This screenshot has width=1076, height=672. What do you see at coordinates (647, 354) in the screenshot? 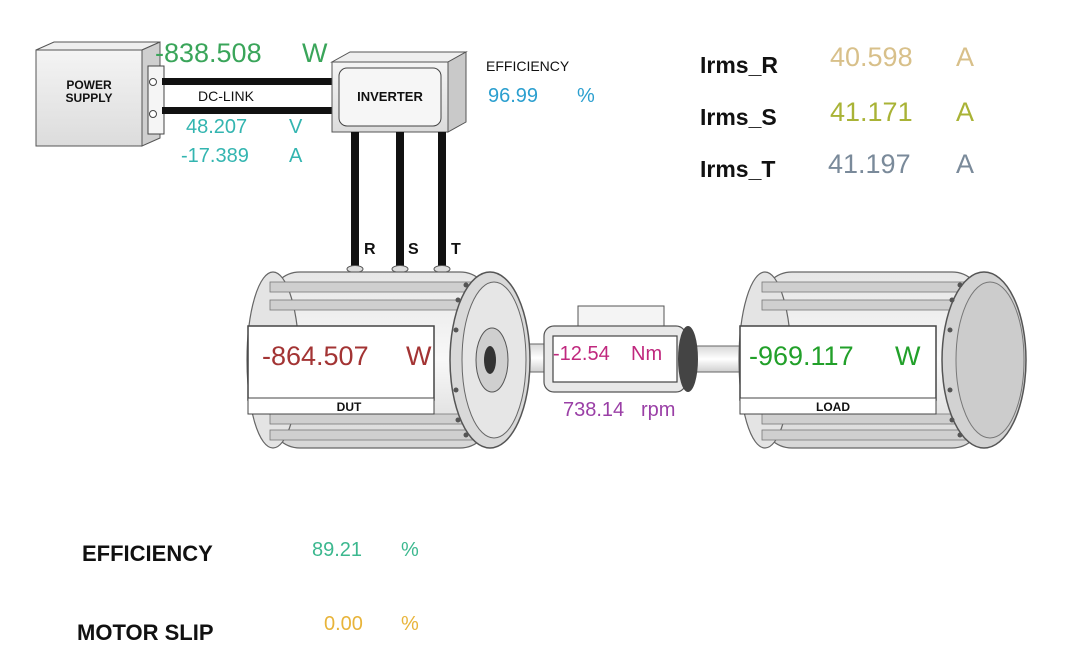
I see `torque-unit: Nm` at bounding box center [647, 354].